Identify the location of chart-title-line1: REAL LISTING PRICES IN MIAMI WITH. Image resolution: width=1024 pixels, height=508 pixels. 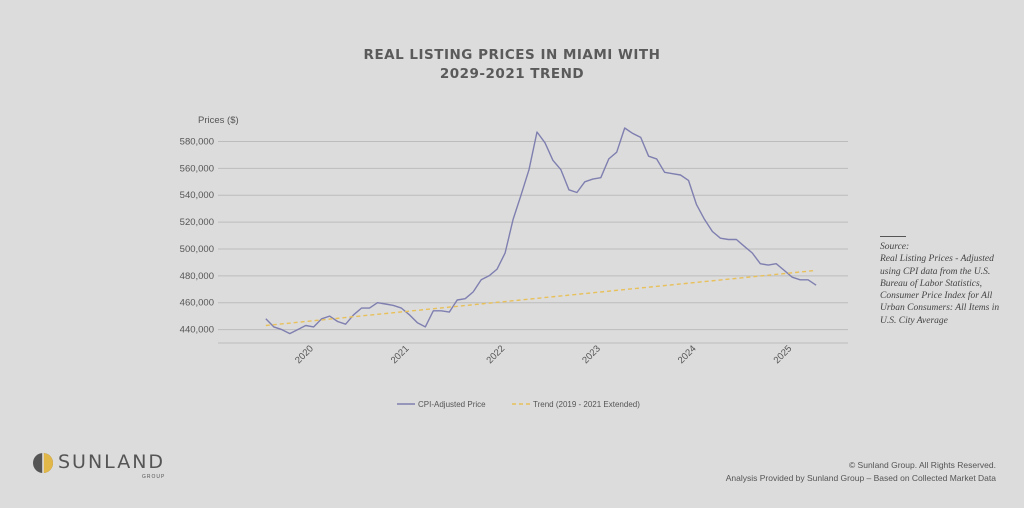
(512, 55).